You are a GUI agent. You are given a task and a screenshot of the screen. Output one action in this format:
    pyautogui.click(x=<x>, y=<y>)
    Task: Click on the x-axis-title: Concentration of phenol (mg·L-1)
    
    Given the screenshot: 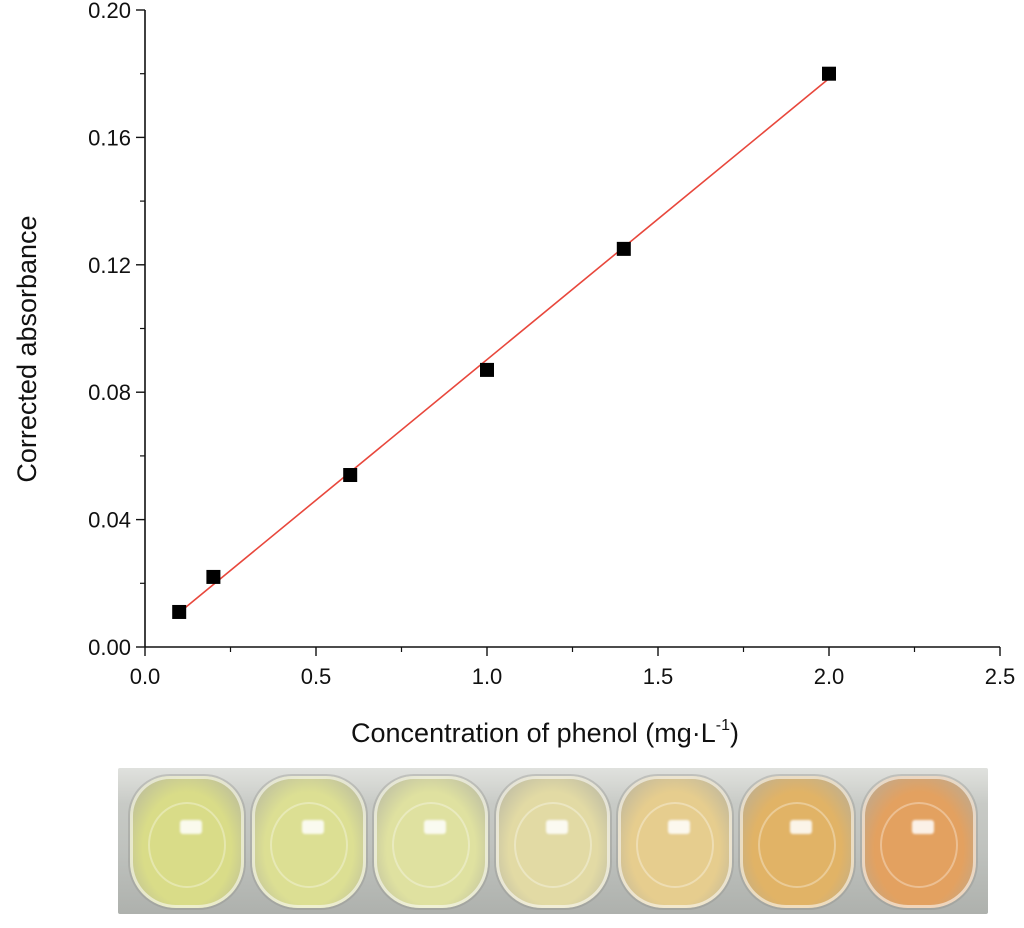 What is the action you would take?
    pyautogui.click(x=545, y=732)
    